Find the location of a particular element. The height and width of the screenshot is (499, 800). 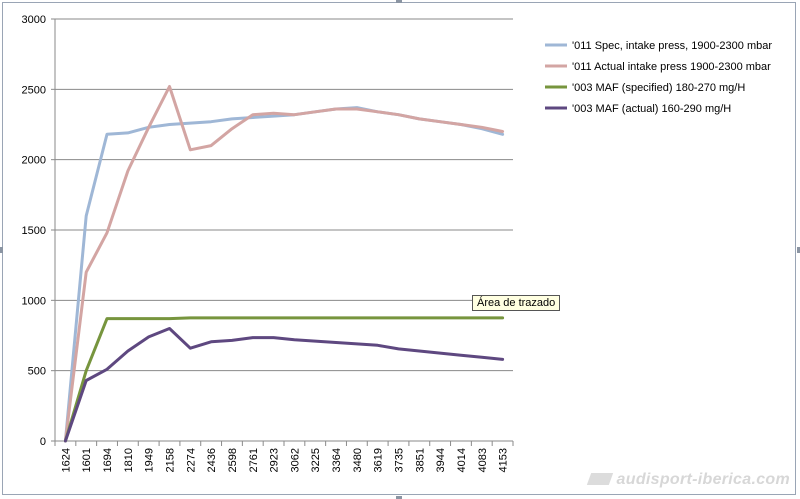

watermark: audisport-iberica.com is located at coordinates (688, 480).